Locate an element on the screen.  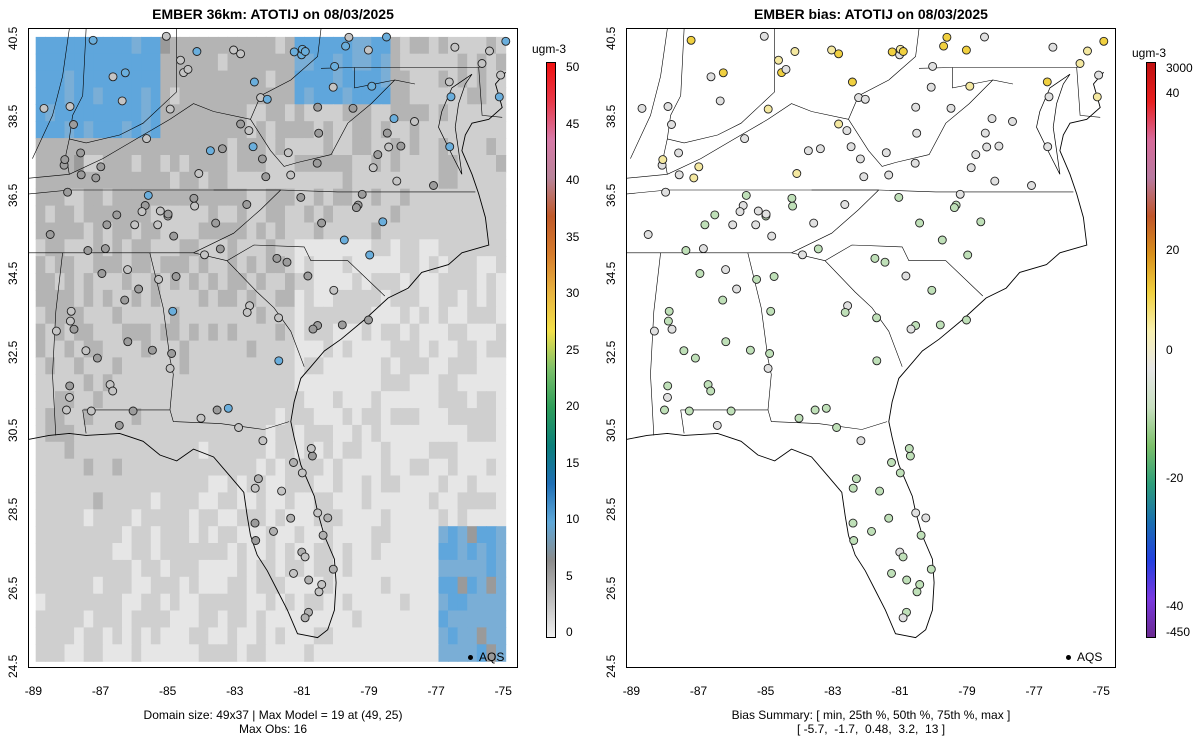
y-tick-label: 40.5 is located at coordinates (611, 38).